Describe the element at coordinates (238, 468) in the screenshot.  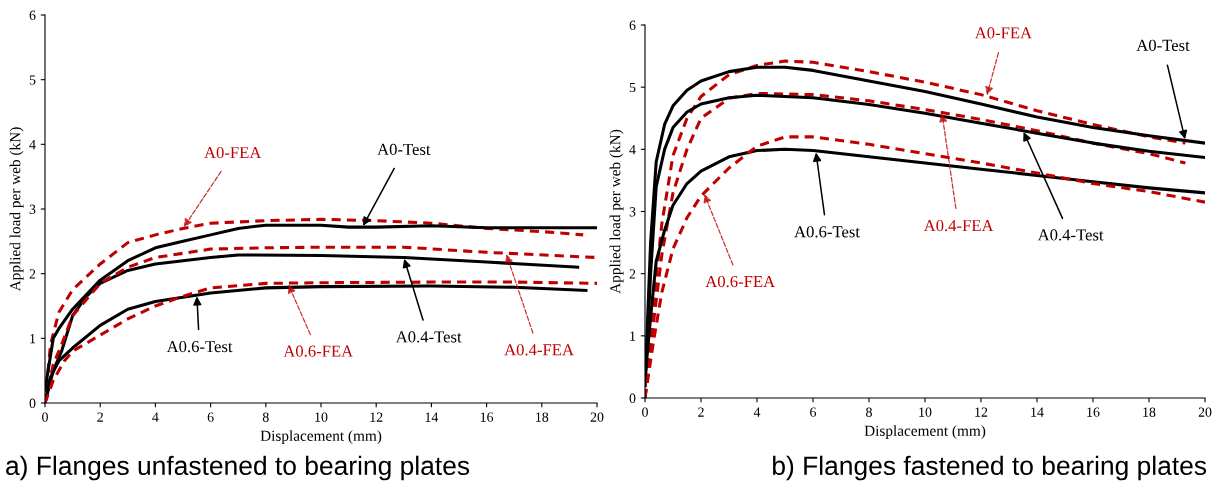
I see `text: a) Flanges unfastened to bearing plates` at that location.